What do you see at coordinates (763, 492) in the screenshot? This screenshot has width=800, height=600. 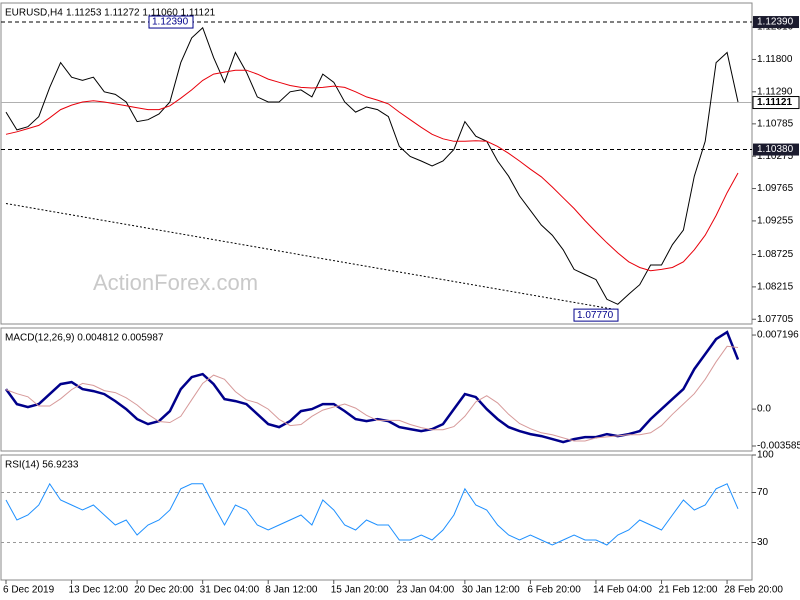 I see `y-tick-label: 70` at bounding box center [763, 492].